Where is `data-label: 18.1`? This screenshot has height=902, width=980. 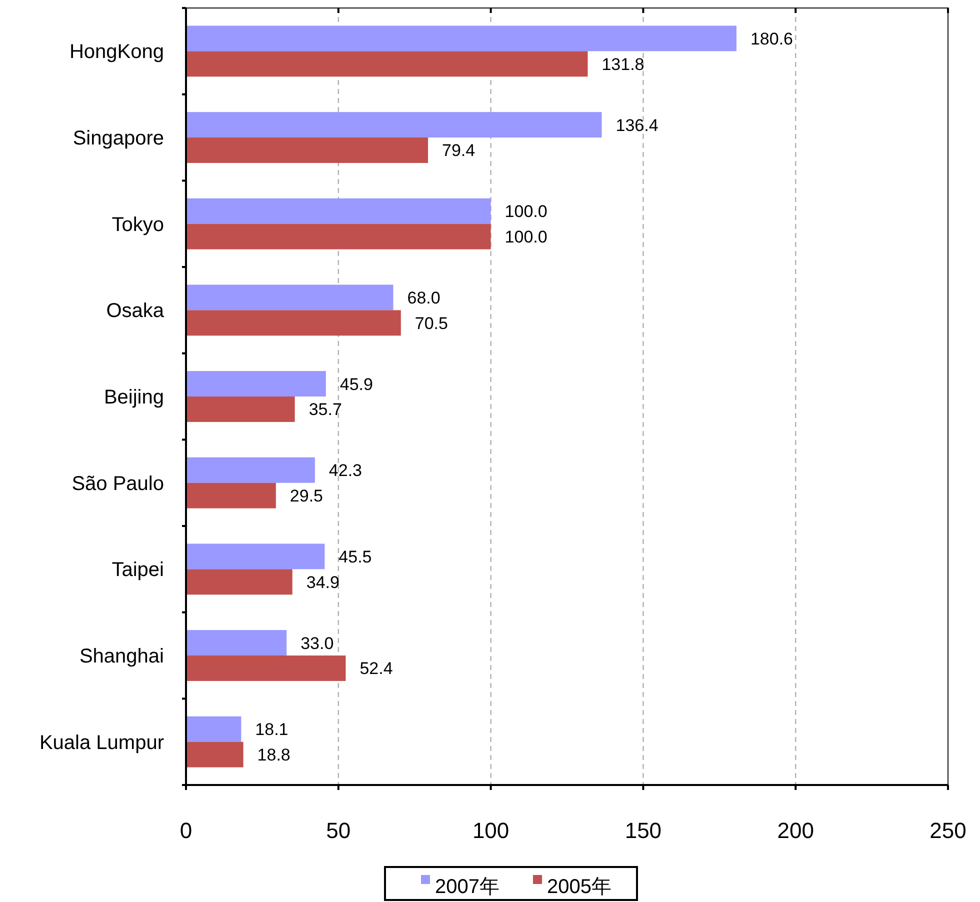
data-label: 18.1 is located at coordinates (271, 730).